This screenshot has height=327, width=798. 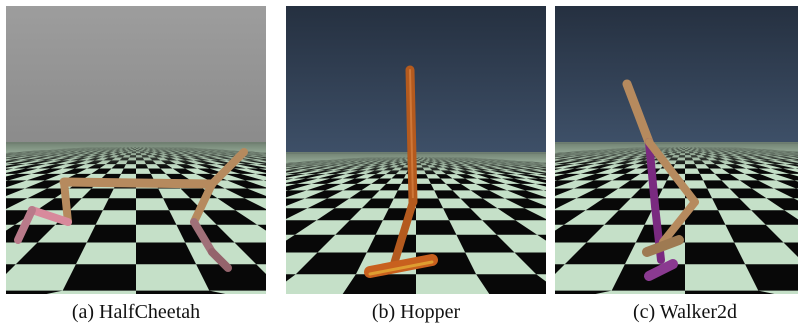 What do you see at coordinates (401, 171) in the screenshot?
I see `hopper-robot` at bounding box center [401, 171].